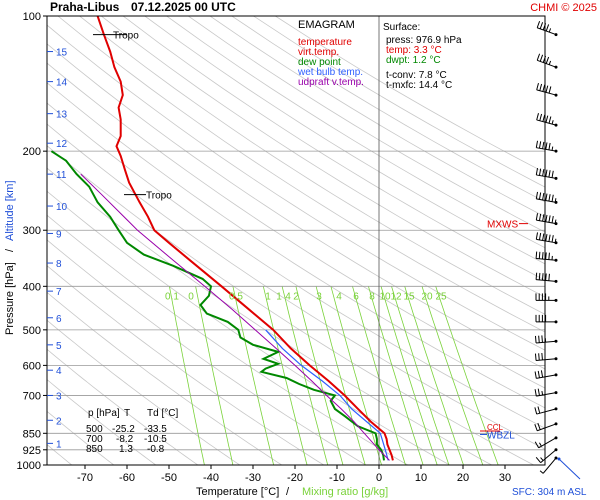 The width and height of the screenshot is (600, 500). I want to click on x-axis-title-mix: Mixing ratio [g/kg], so click(345, 492).